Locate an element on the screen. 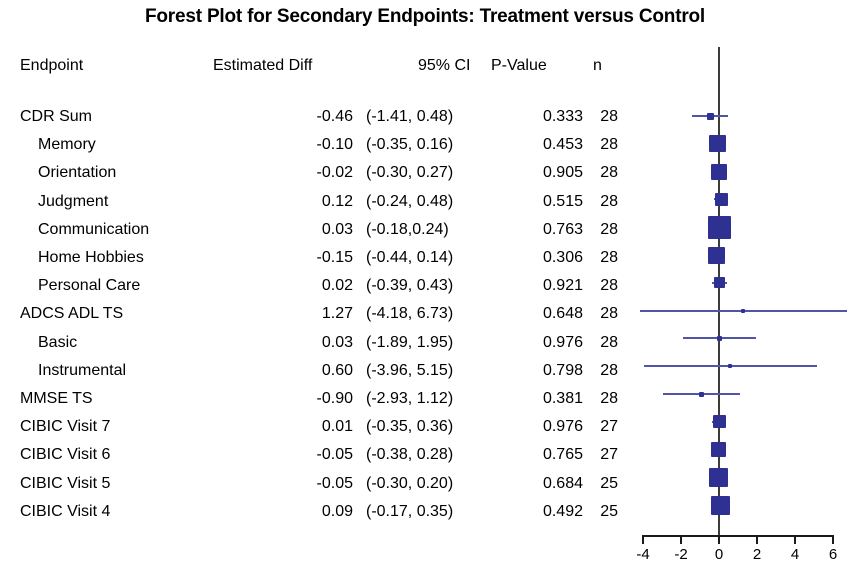  endpoint-label: CIBIC Visit 7 is located at coordinates (65, 427).